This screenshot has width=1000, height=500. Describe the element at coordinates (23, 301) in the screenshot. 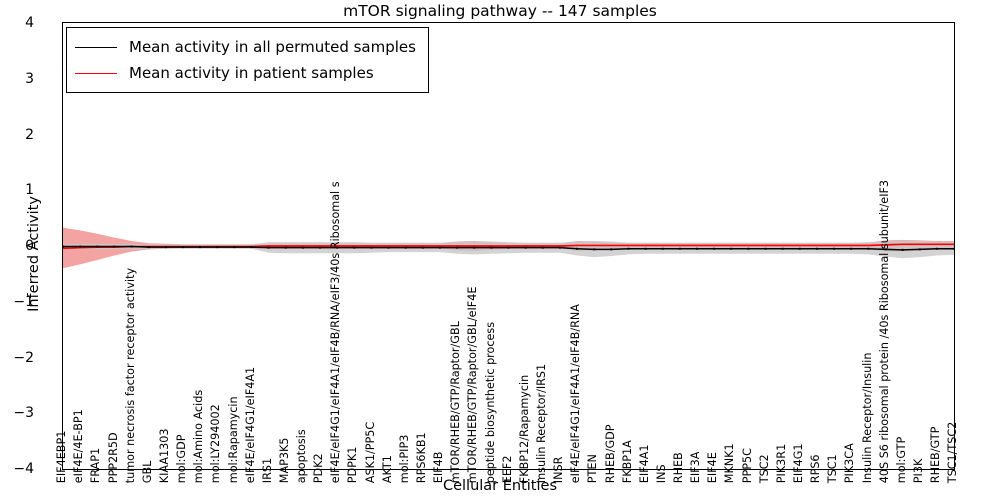

I see `y-tick-label: −1` at that location.